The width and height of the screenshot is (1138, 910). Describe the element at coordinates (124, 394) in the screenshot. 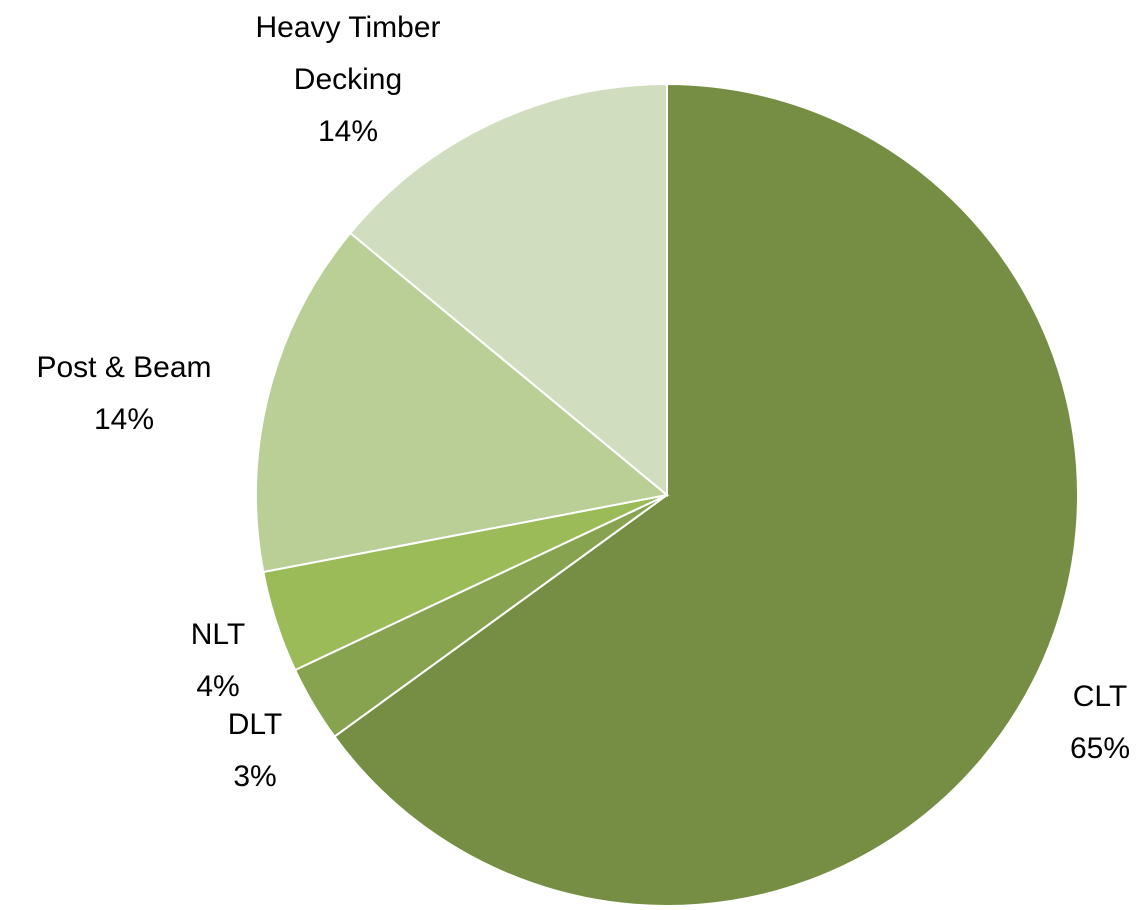

I see `slice-label: Post & Beam 14%` at that location.